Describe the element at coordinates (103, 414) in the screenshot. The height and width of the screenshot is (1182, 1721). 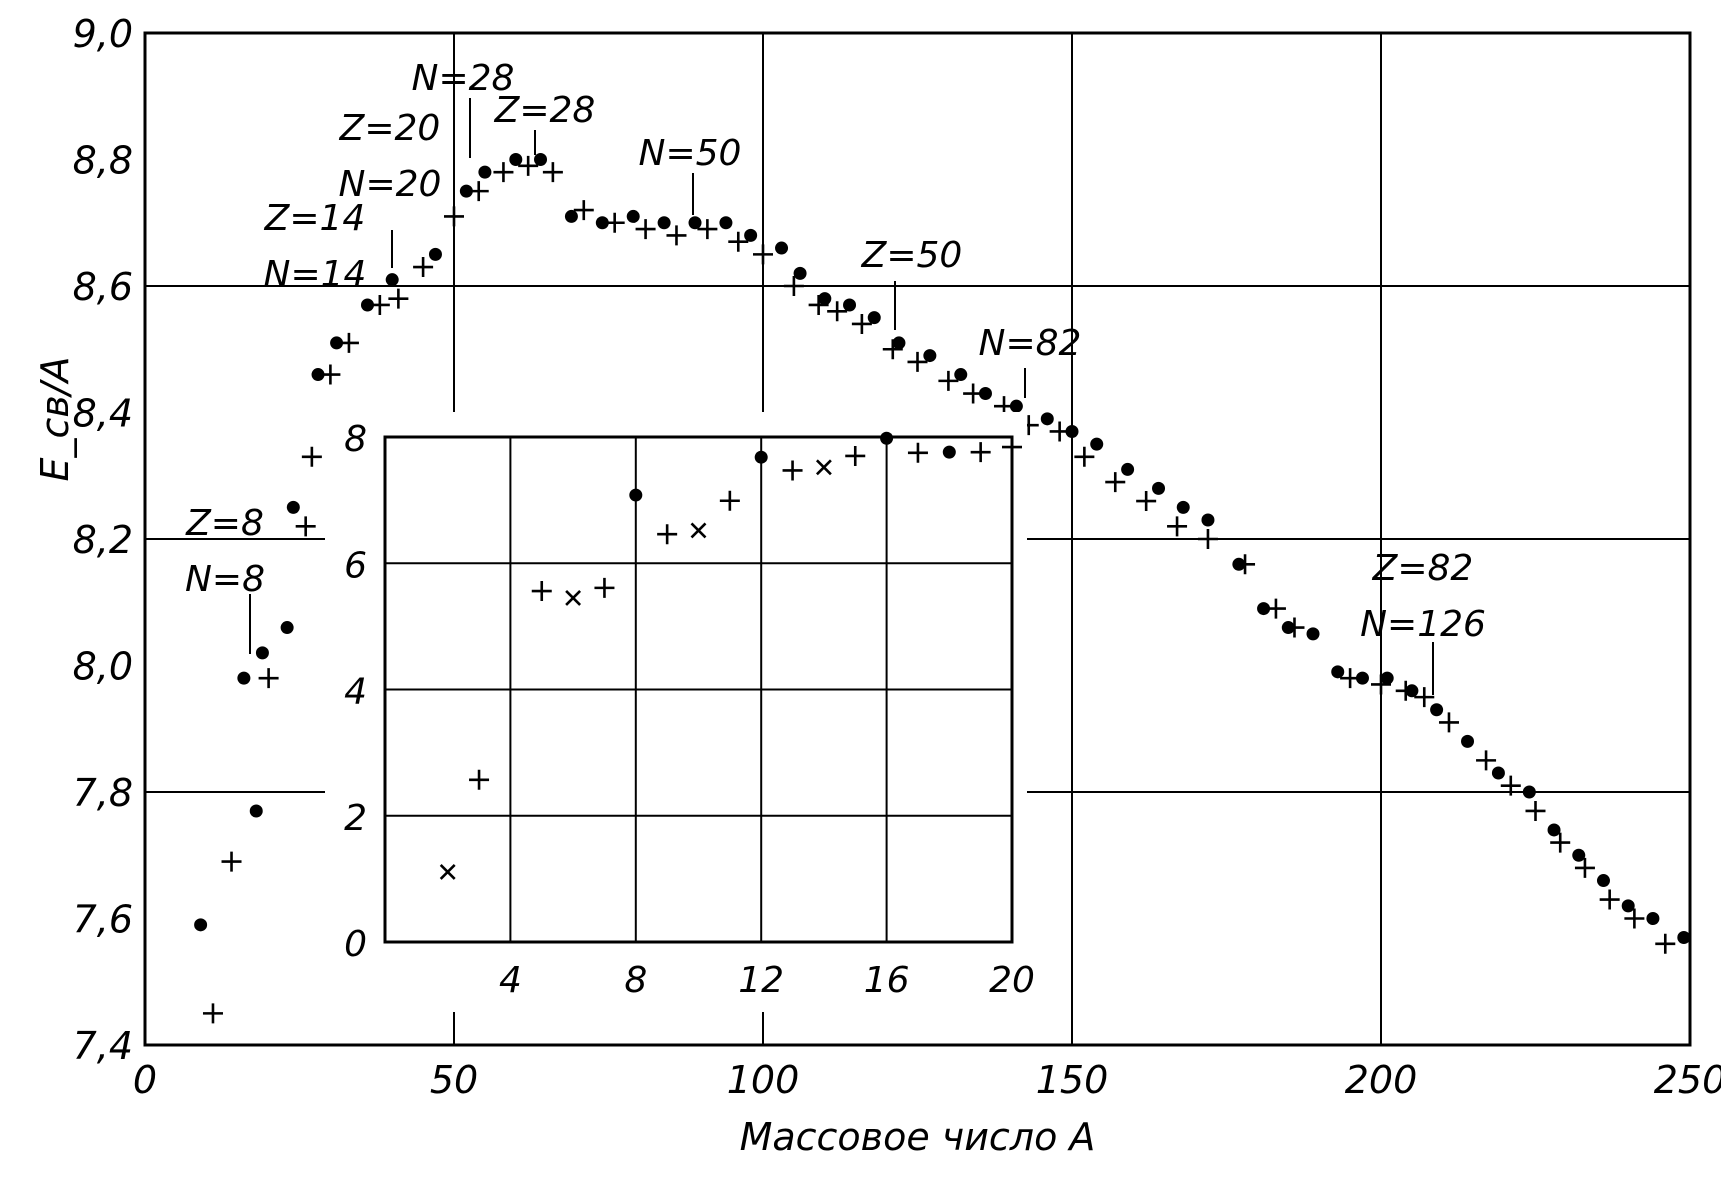
I see `main-y-tick-label: 8,4` at that location.